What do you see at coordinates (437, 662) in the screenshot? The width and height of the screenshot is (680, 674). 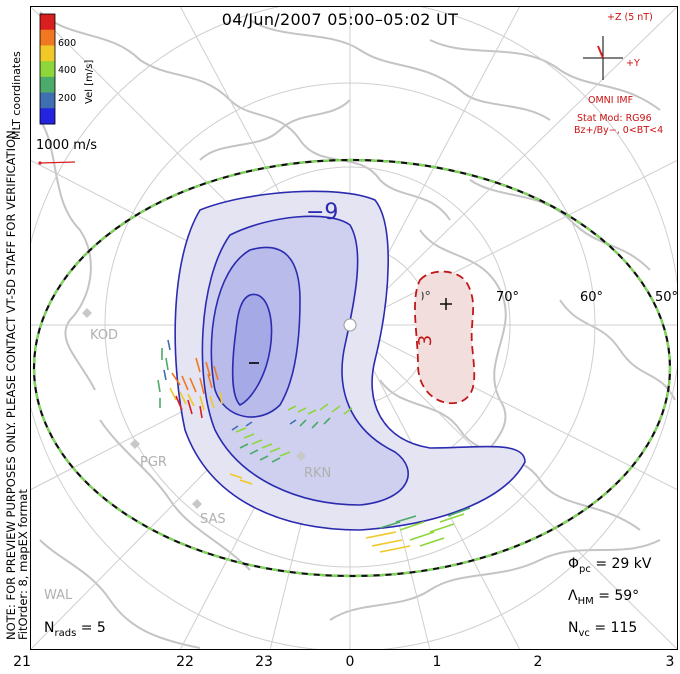 I see `mlt-label-1: 1` at bounding box center [437, 662].